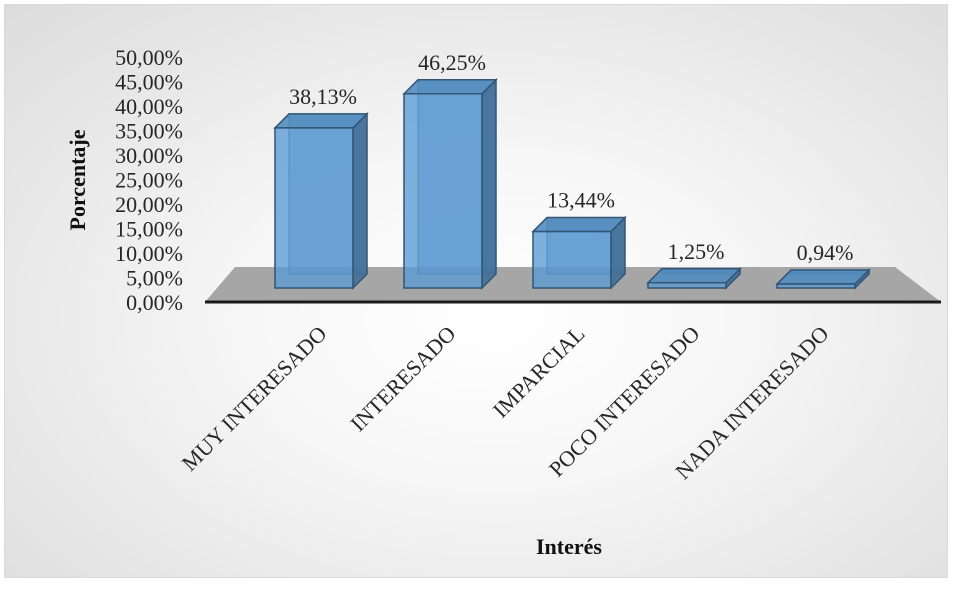 The image size is (957, 590). Describe the element at coordinates (149, 131) in the screenshot. I see `y-tick-label: 35,00%` at that location.